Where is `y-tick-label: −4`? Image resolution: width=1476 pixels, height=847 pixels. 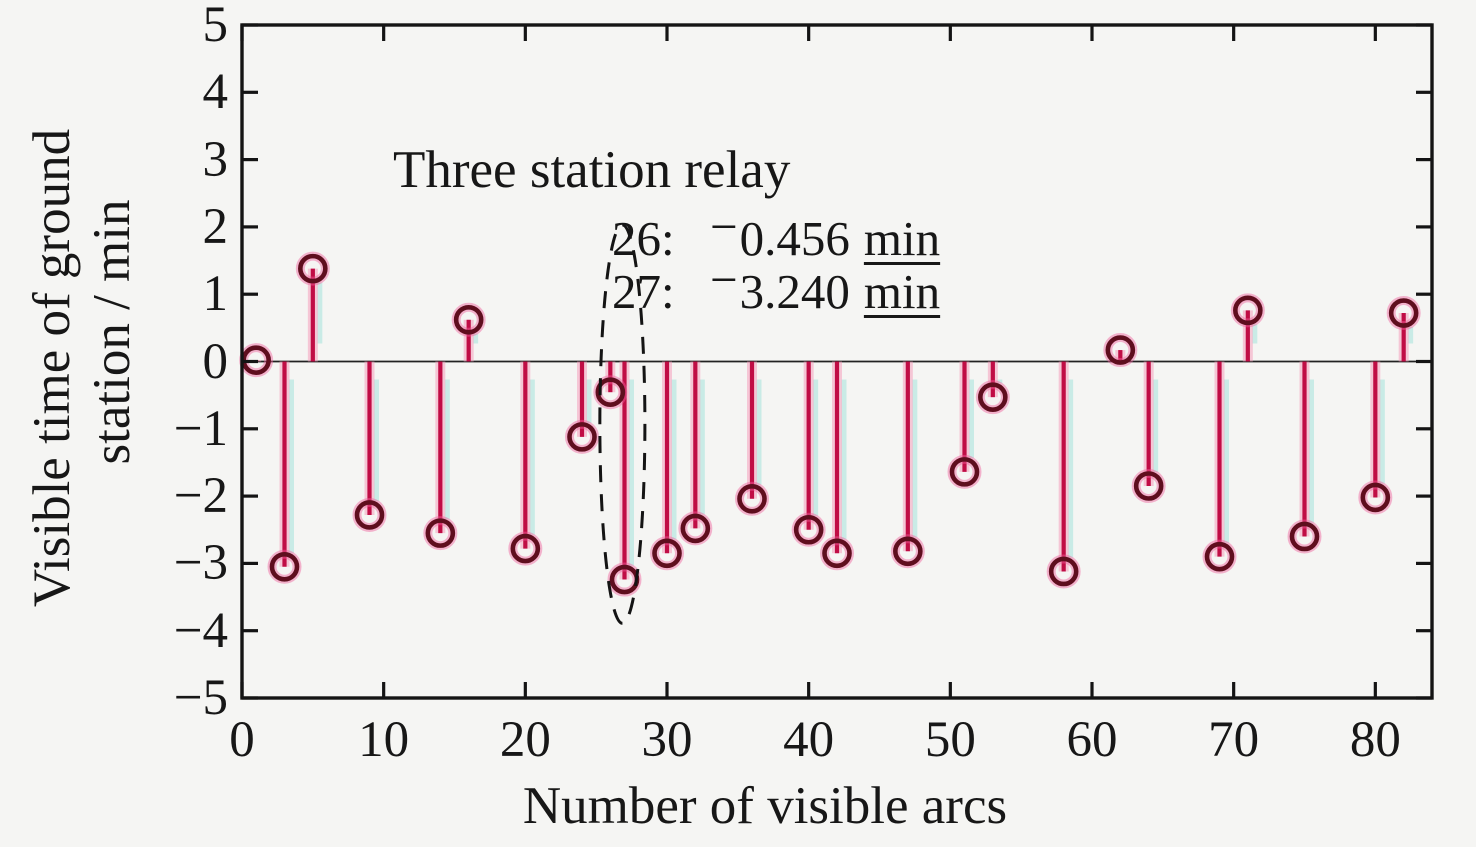 y-tick-label: −4 is located at coordinates (200, 630).